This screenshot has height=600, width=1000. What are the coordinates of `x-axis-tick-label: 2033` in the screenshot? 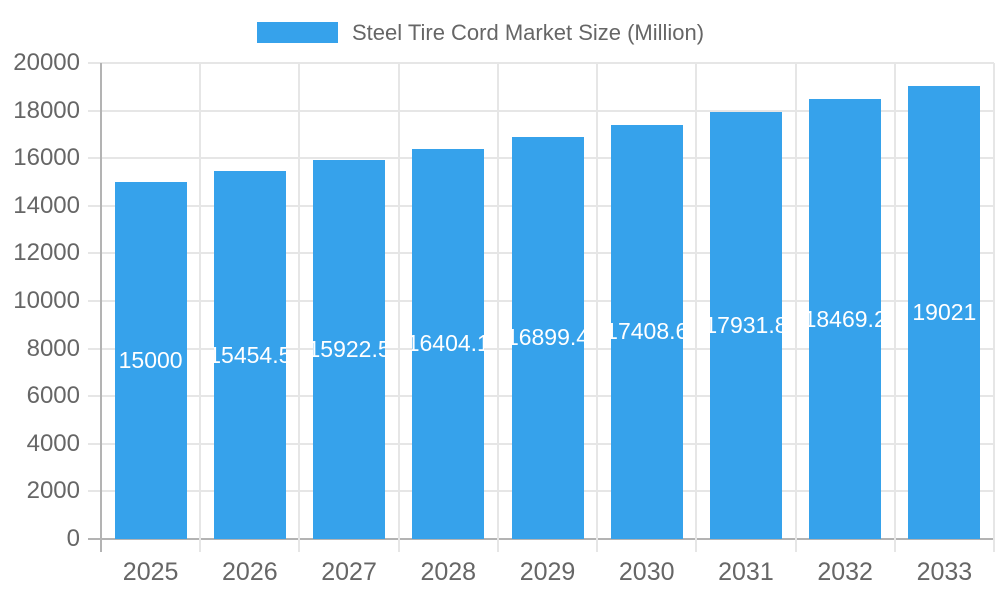 It's located at (944, 572).